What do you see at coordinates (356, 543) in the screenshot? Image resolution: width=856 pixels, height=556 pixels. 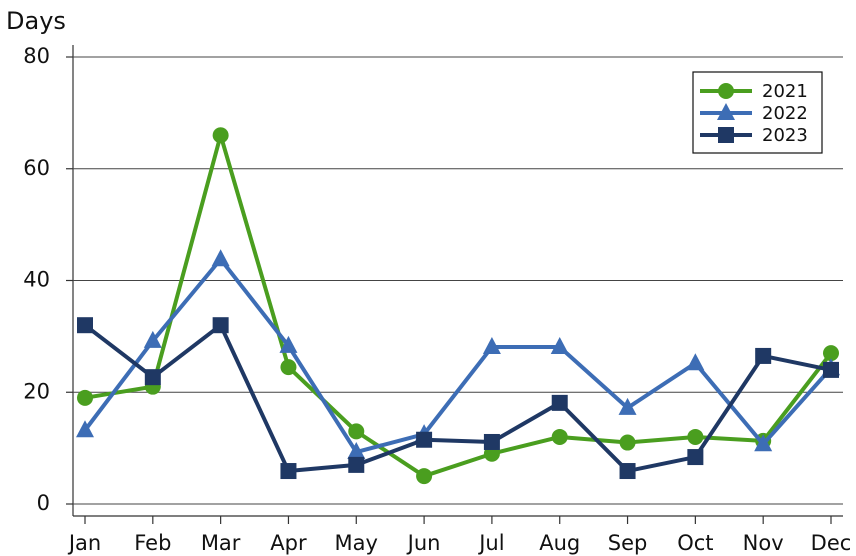 I see `x-tick-label: May` at bounding box center [356, 543].